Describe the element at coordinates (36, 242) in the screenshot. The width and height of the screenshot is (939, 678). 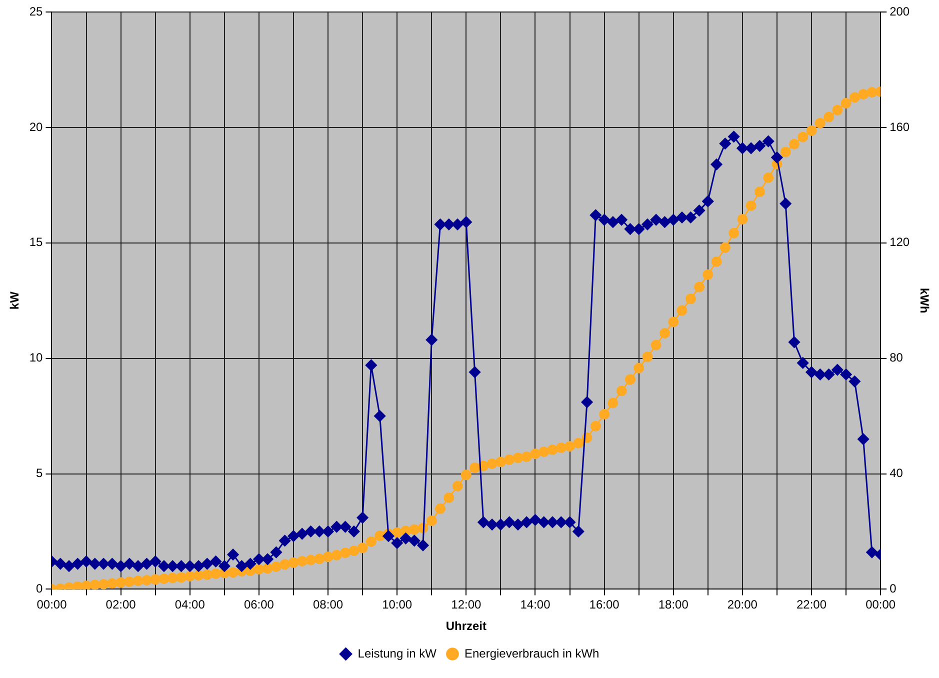
I see `y-tick-label: 15` at that location.